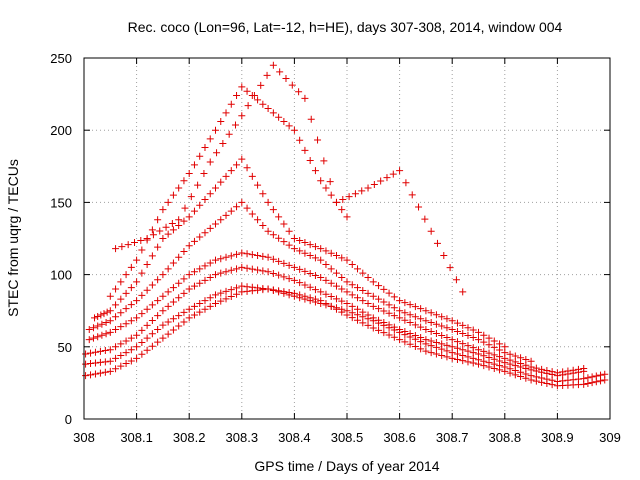  Describe the element at coordinates (294, 437) in the screenshot. I see `x-tick-label: 308.4` at that location.